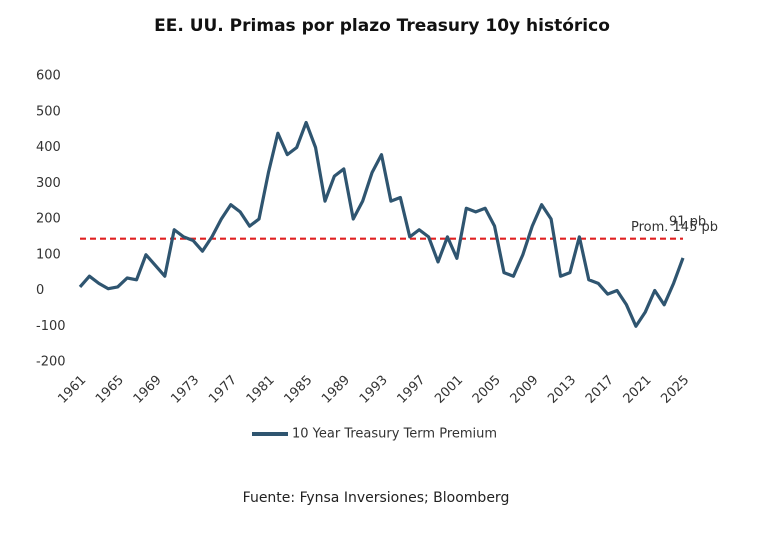 The width and height of the screenshot is (763, 540). Describe the element at coordinates (675, 390) in the screenshot. I see `x-tick-label: 2025` at that location.